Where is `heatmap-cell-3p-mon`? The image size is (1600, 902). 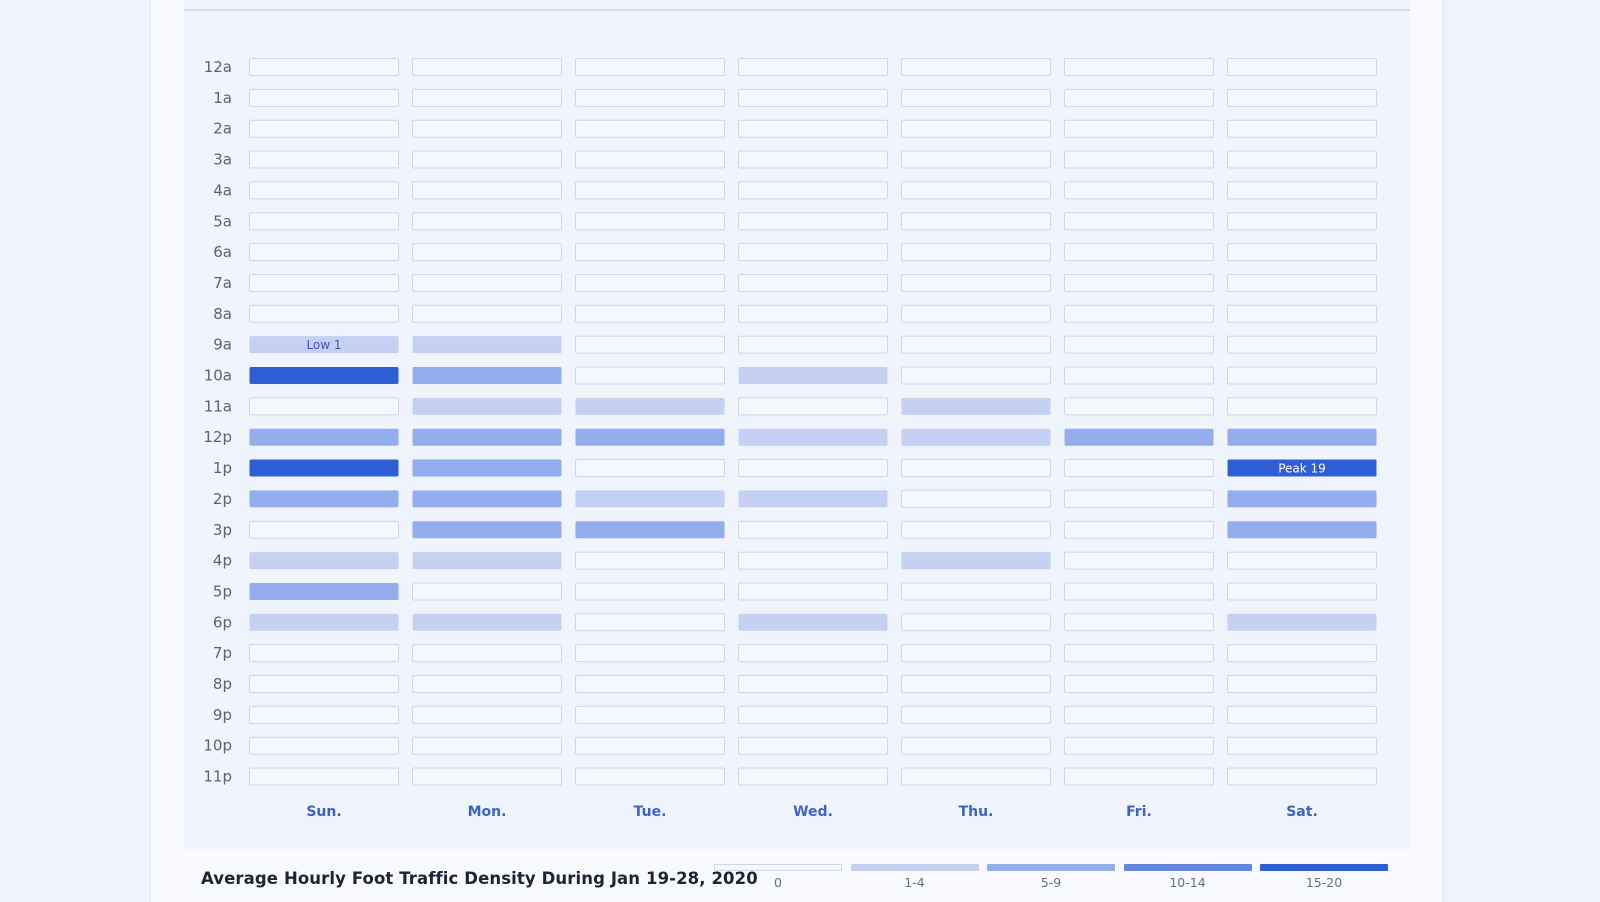 heatmap-cell-3p-mon is located at coordinates (487, 530).